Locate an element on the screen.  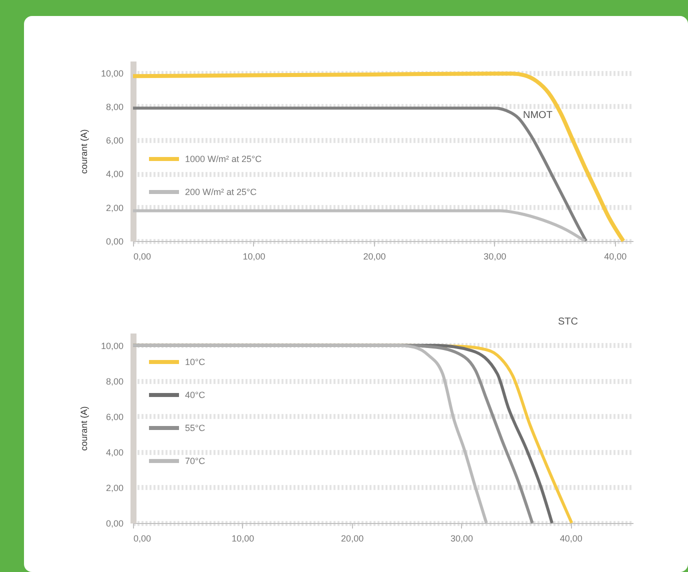
legend-label: 10°C is located at coordinates (195, 362).